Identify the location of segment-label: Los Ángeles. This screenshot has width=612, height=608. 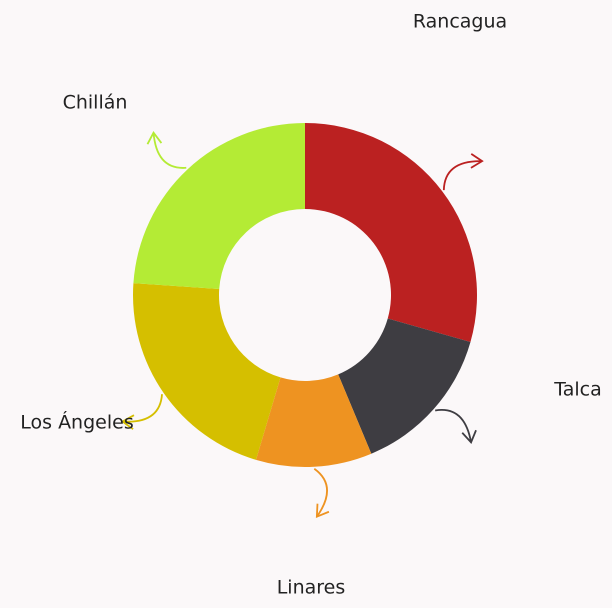
(76, 422).